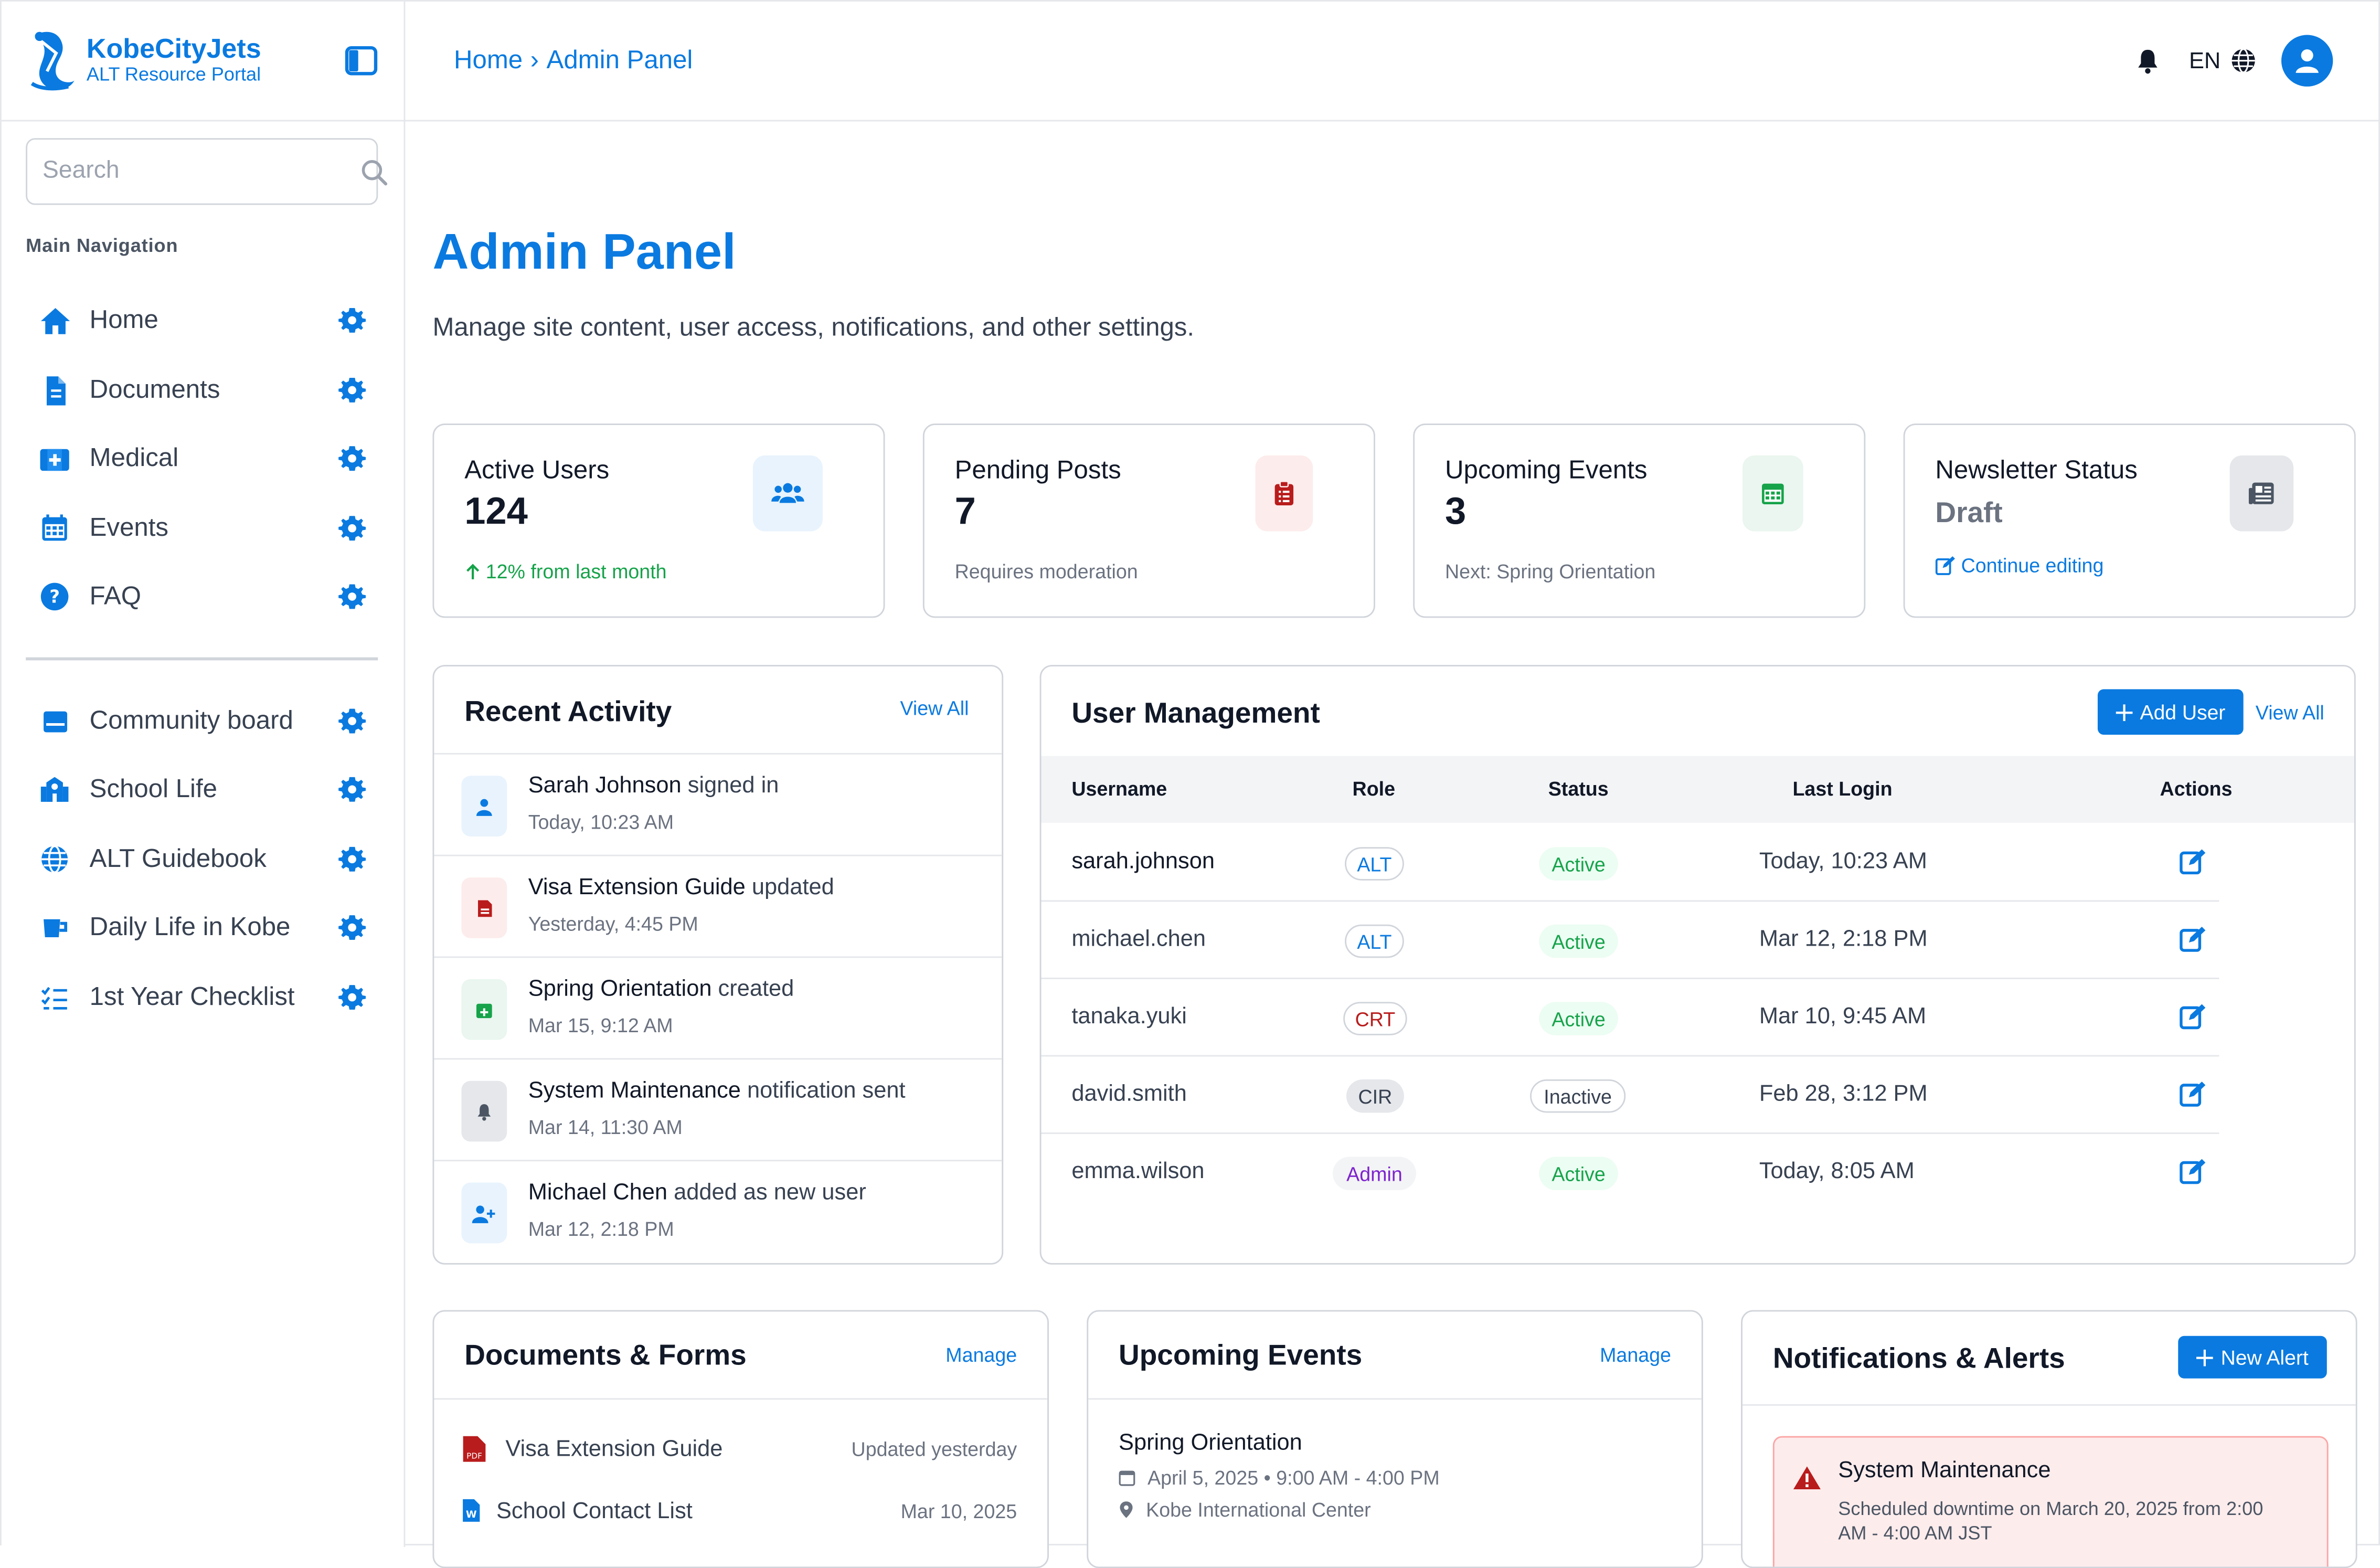 The width and height of the screenshot is (2380, 1568). I want to click on sidebar-item-label: School Life, so click(153, 788).